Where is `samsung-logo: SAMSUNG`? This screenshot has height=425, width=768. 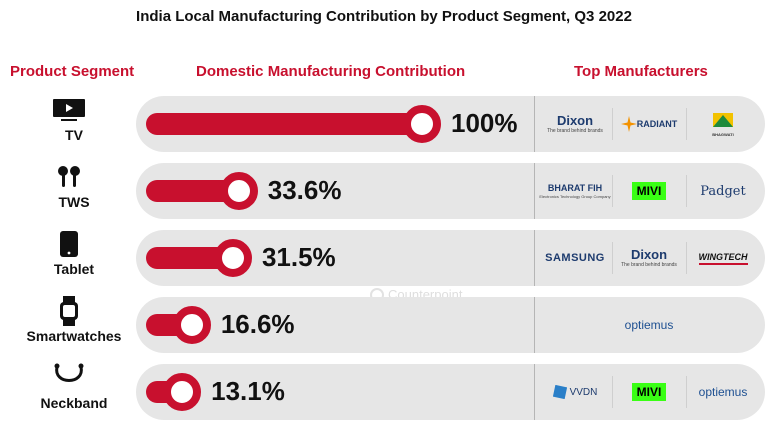
samsung-logo: SAMSUNG is located at coordinates (575, 258).